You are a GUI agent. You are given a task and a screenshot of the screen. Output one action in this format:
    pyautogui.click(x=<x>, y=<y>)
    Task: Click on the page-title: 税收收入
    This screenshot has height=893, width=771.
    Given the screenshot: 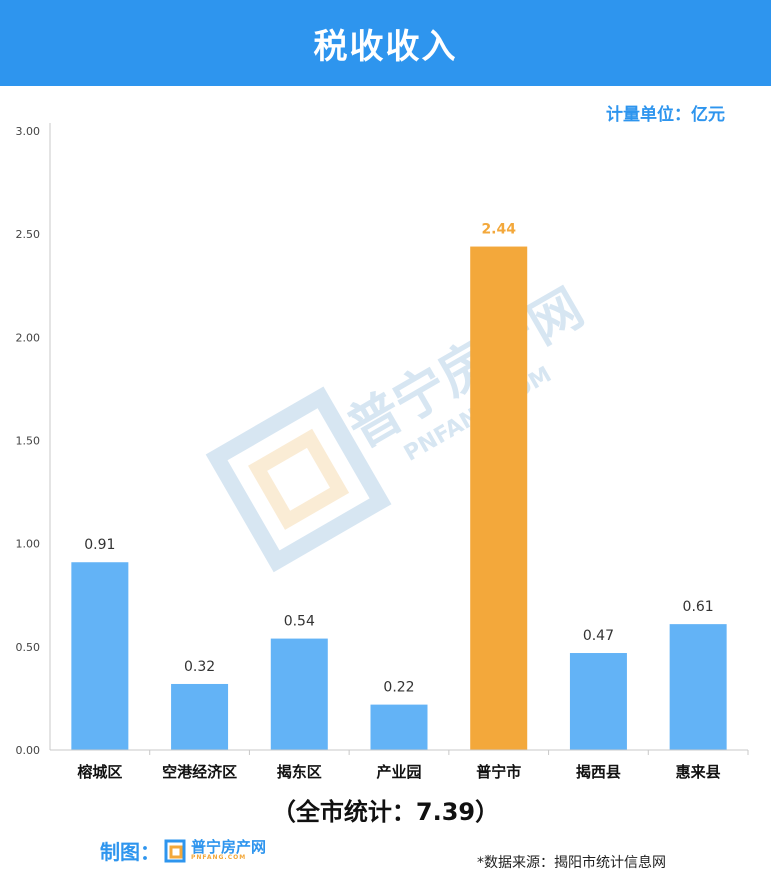 What is the action you would take?
    pyautogui.click(x=385, y=46)
    